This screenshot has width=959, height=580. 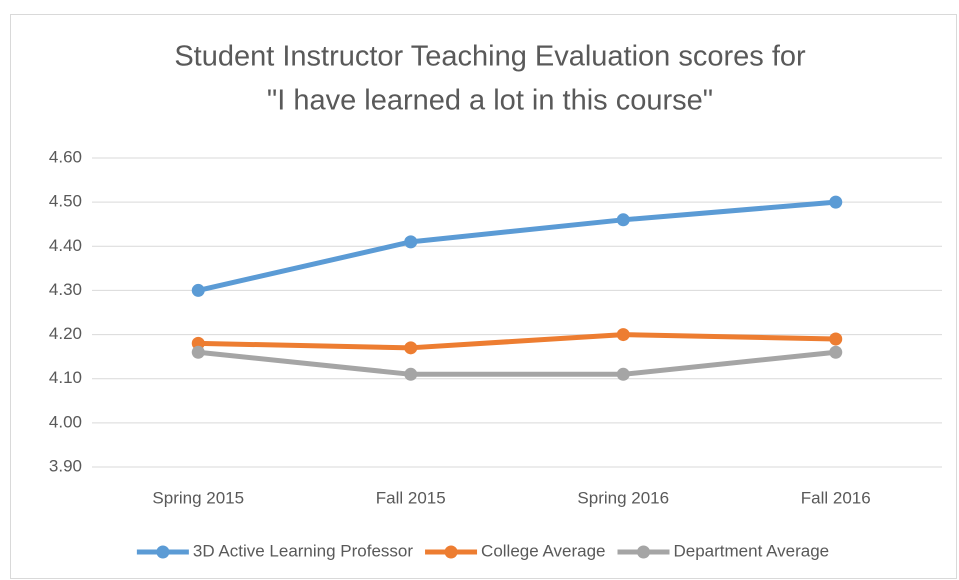 I want to click on y-tick-label: 4.40, so click(x=65, y=245).